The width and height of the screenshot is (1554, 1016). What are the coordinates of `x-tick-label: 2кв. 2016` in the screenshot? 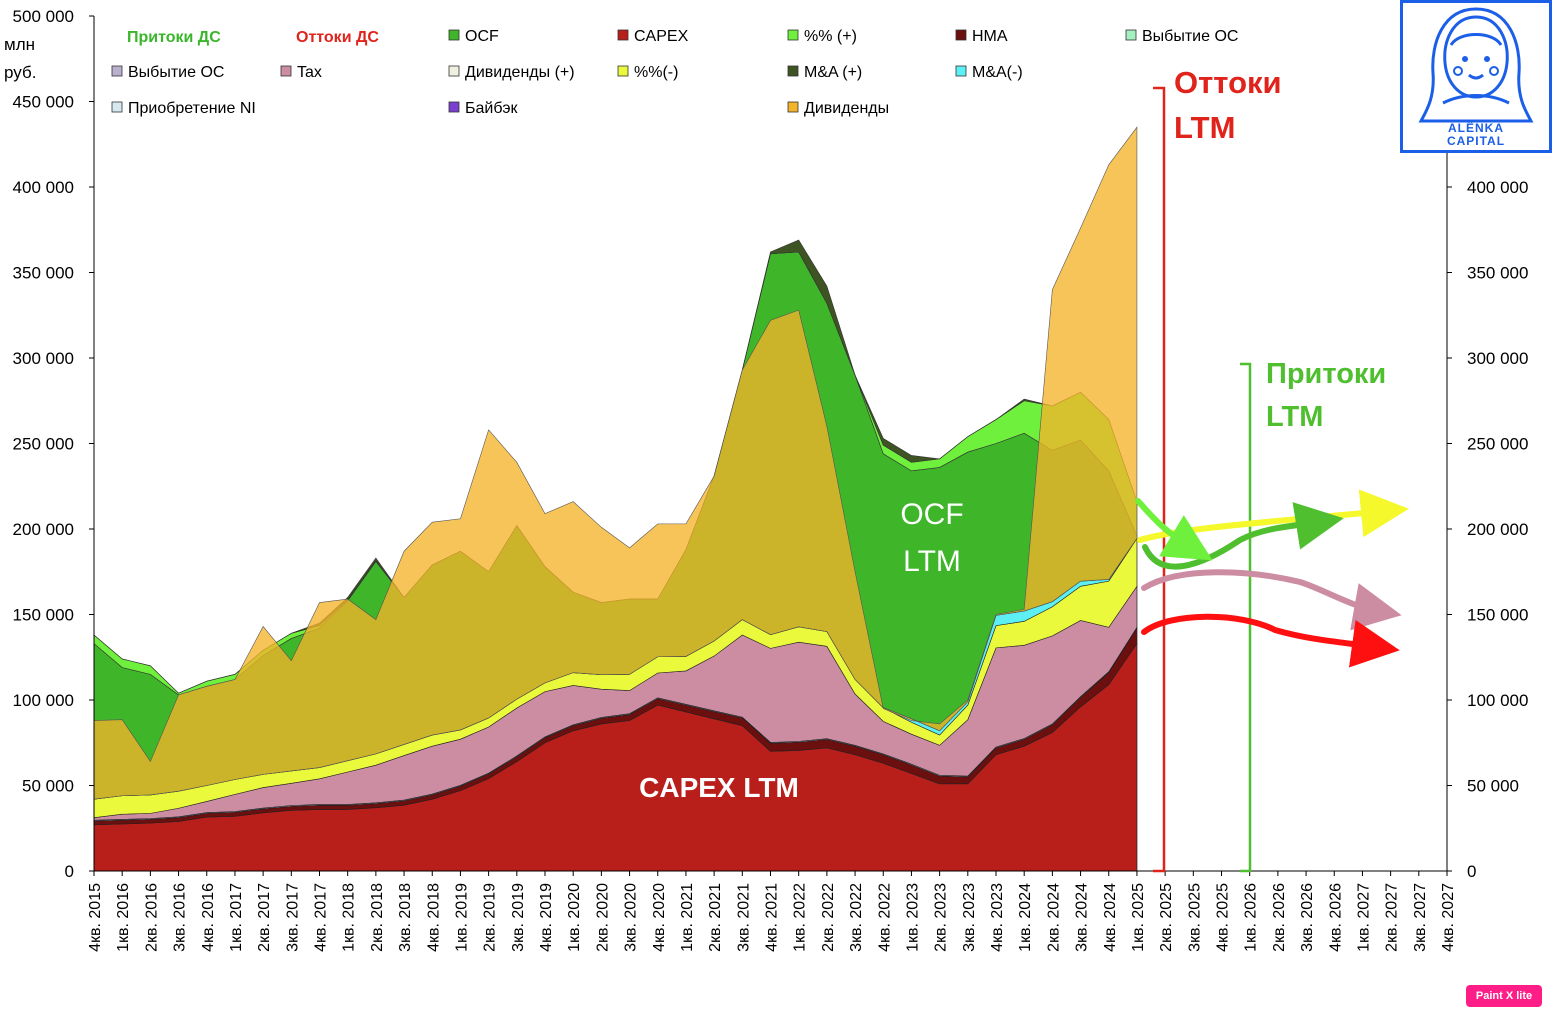 It's located at (151, 917).